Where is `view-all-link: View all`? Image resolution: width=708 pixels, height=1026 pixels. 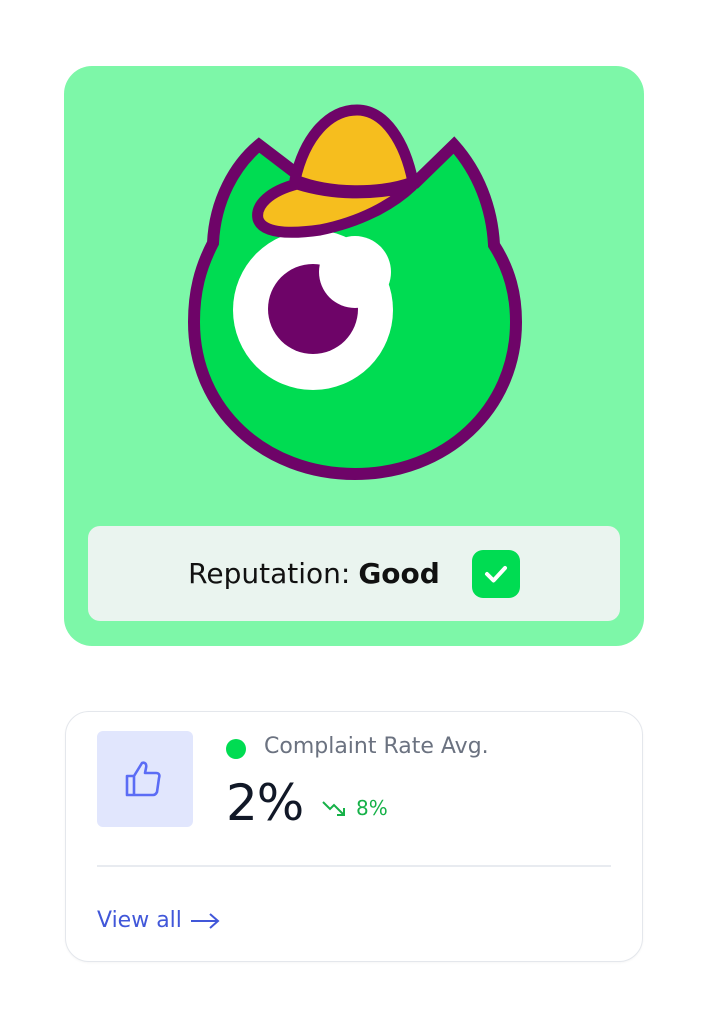
view-all-link: View all is located at coordinates (158, 920).